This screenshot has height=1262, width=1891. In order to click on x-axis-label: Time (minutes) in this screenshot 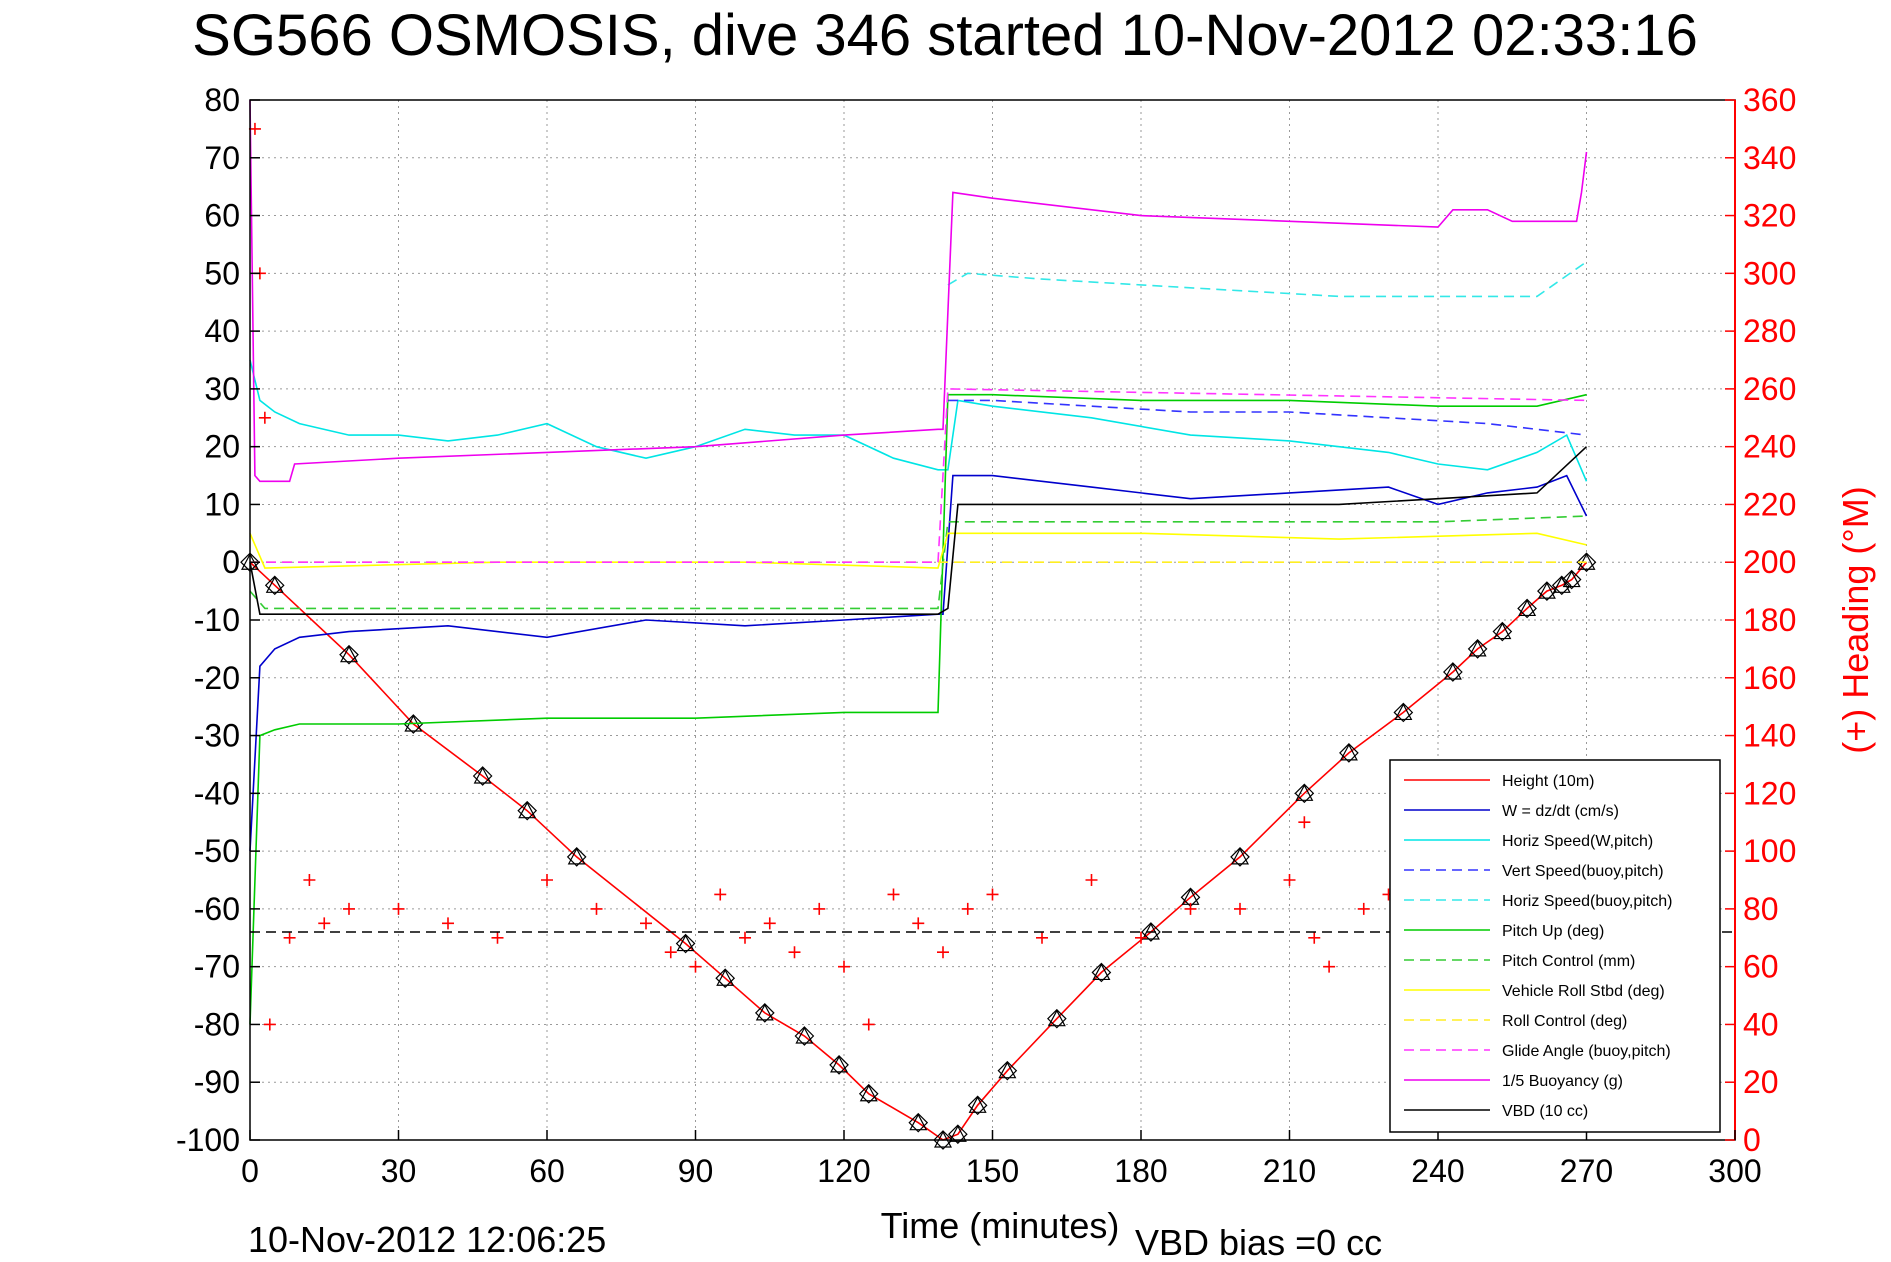, I will do `click(1000, 1225)`.